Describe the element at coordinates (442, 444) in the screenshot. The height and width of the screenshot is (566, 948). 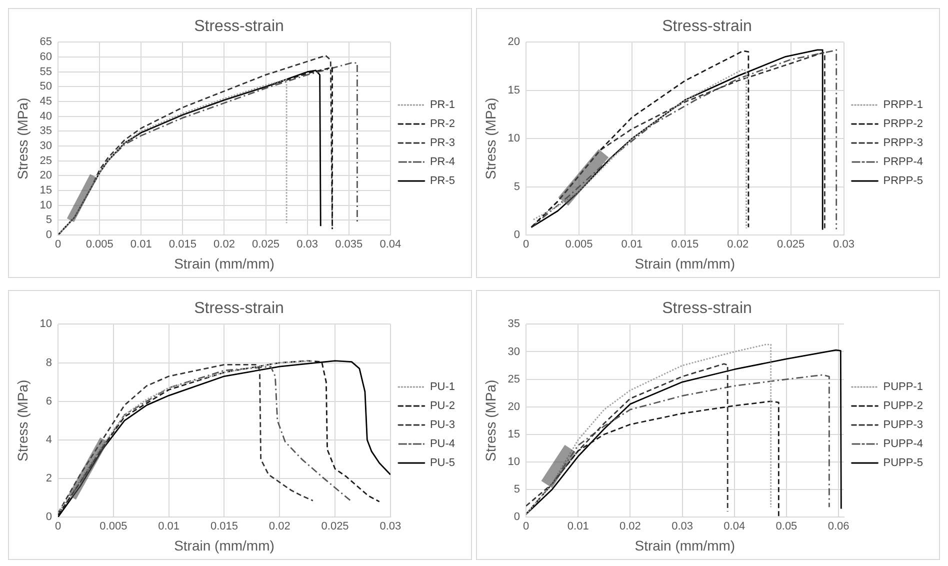
I see `legend-label: PU-4` at that location.